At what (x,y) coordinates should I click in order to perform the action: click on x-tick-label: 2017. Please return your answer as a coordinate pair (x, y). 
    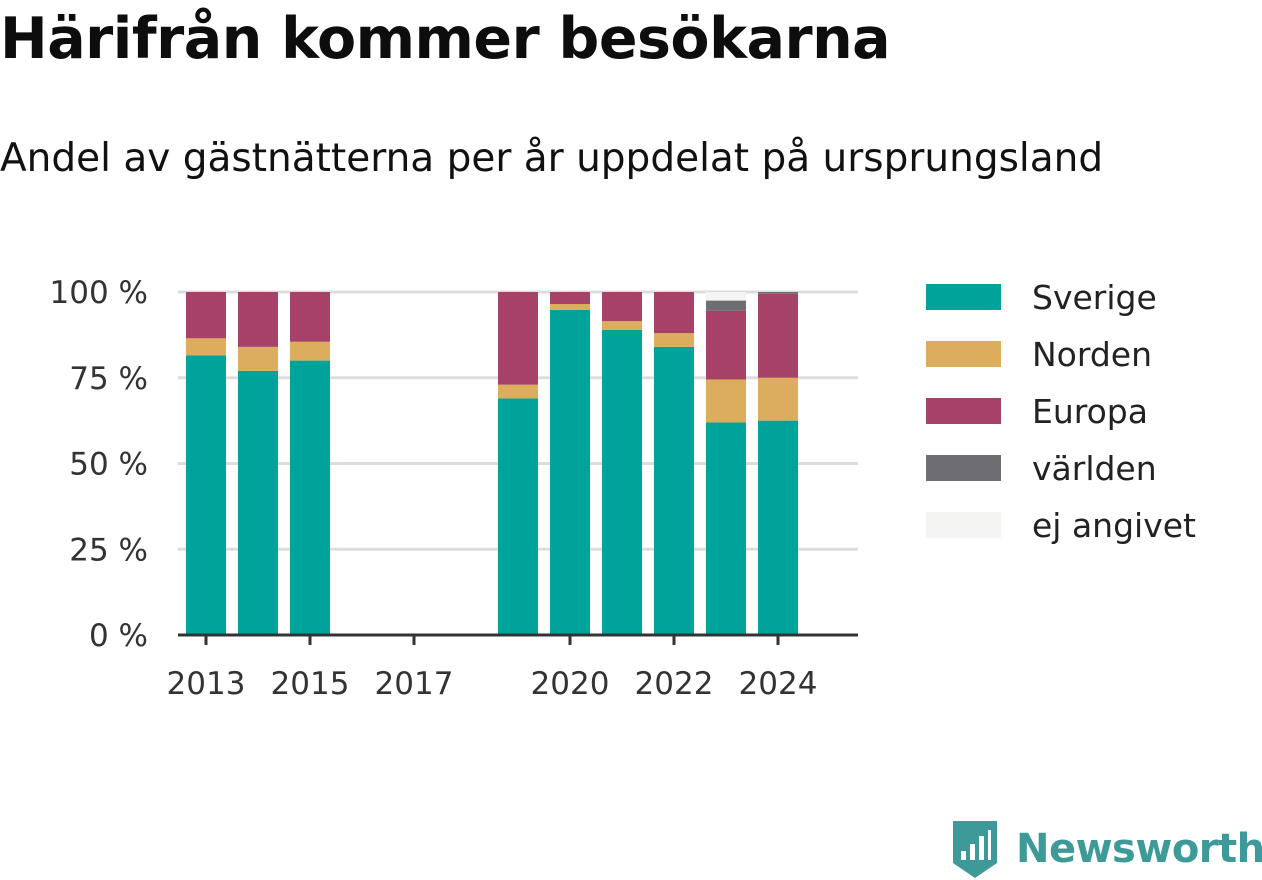
    Looking at the image, I should click on (414, 684).